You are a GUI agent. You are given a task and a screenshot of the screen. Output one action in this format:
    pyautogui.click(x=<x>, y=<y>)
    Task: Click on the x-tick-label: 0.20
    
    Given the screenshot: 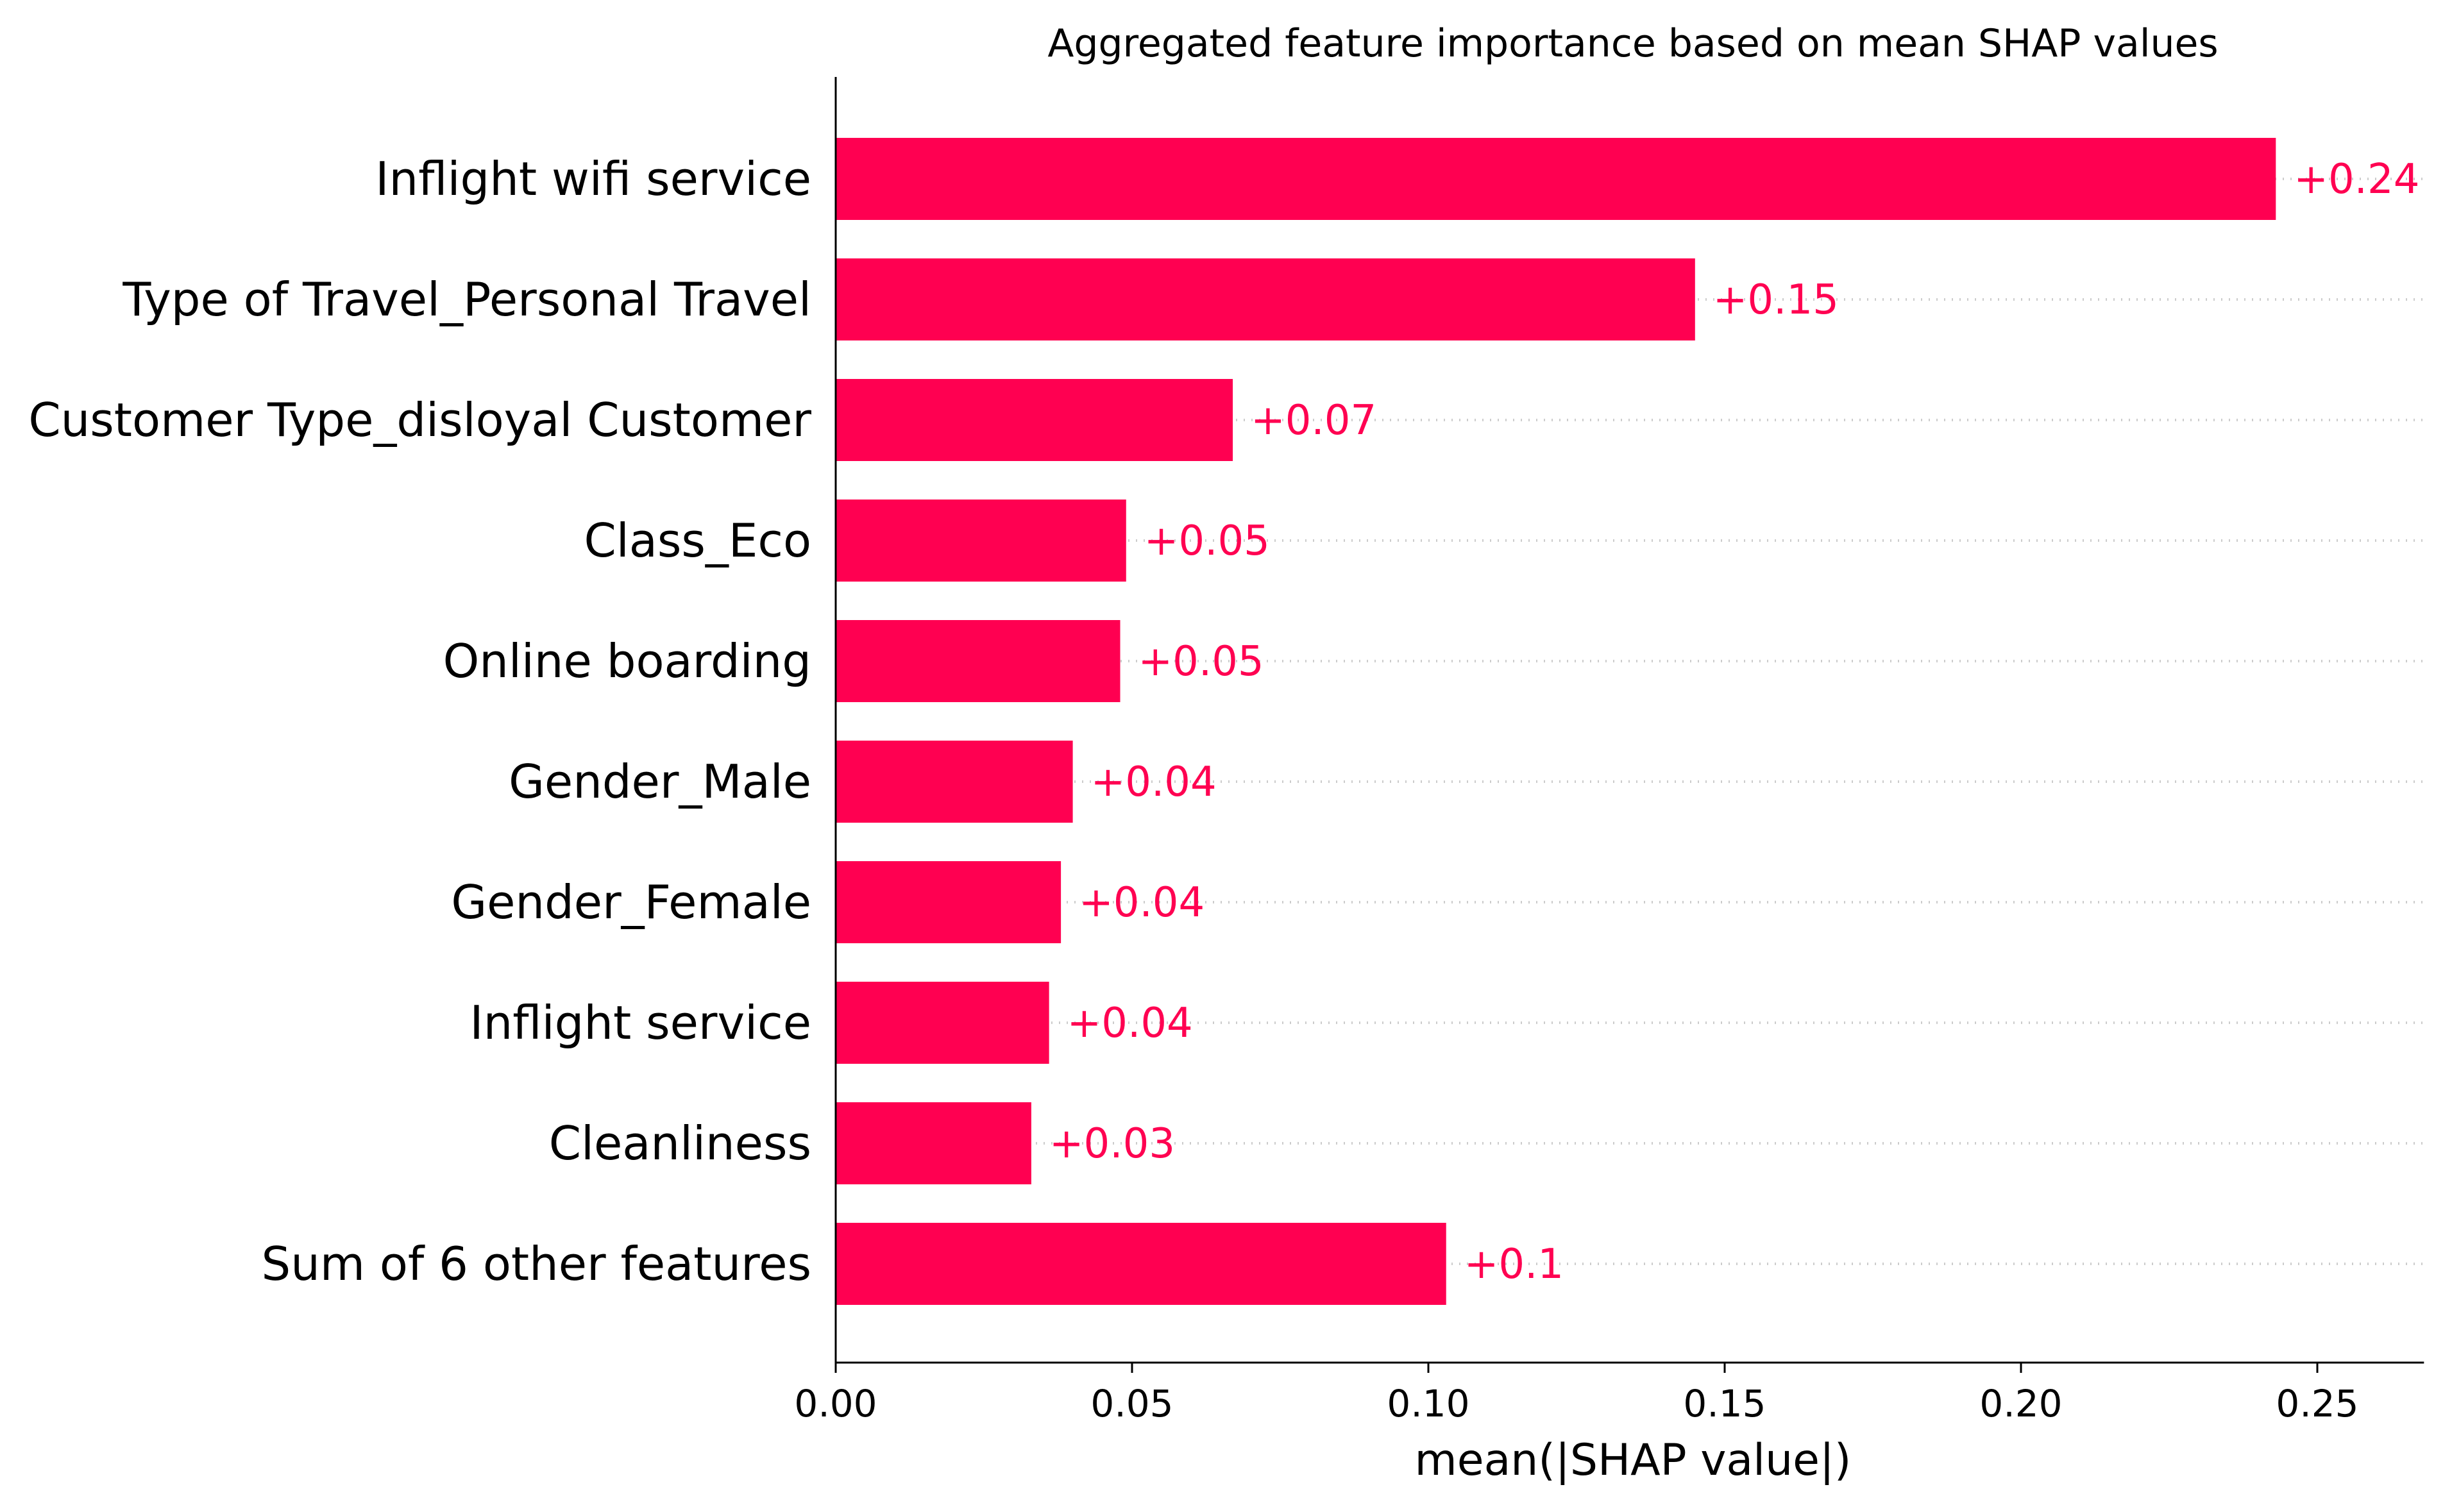 What is the action you would take?
    pyautogui.click(x=2020, y=1403)
    